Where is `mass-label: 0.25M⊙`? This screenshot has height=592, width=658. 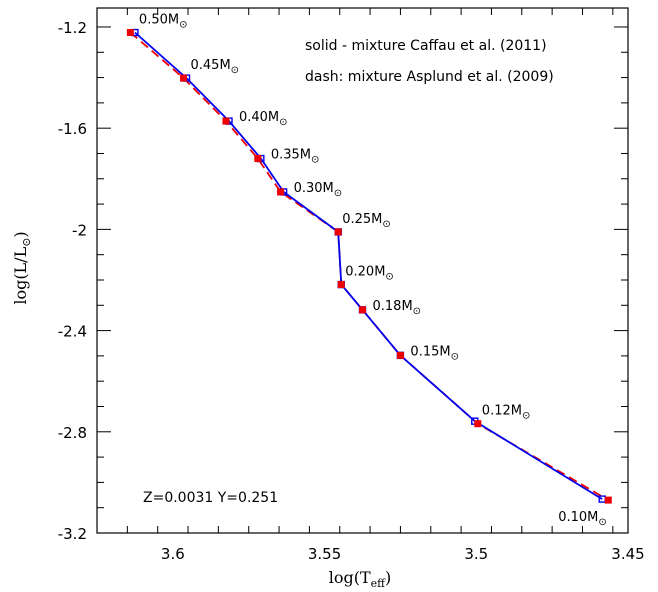
mass-label: 0.25M⊙ is located at coordinates (366, 221).